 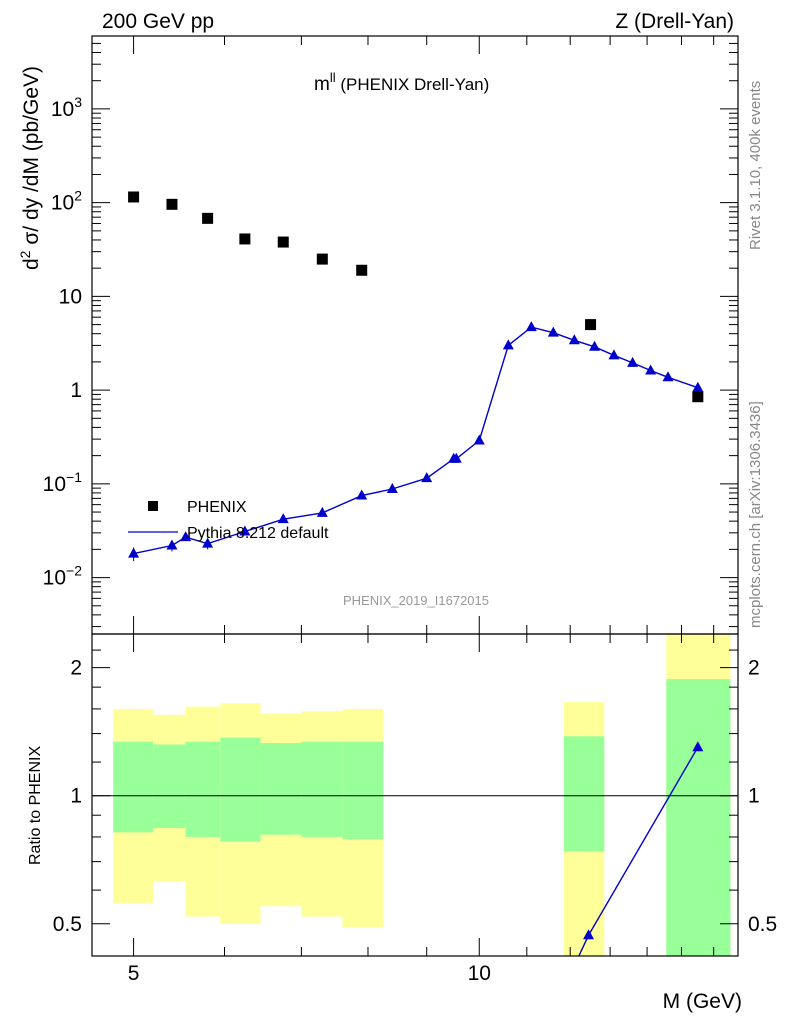 What do you see at coordinates (76, 390) in the screenshot?
I see `main-y-tick-label-2: 1` at bounding box center [76, 390].